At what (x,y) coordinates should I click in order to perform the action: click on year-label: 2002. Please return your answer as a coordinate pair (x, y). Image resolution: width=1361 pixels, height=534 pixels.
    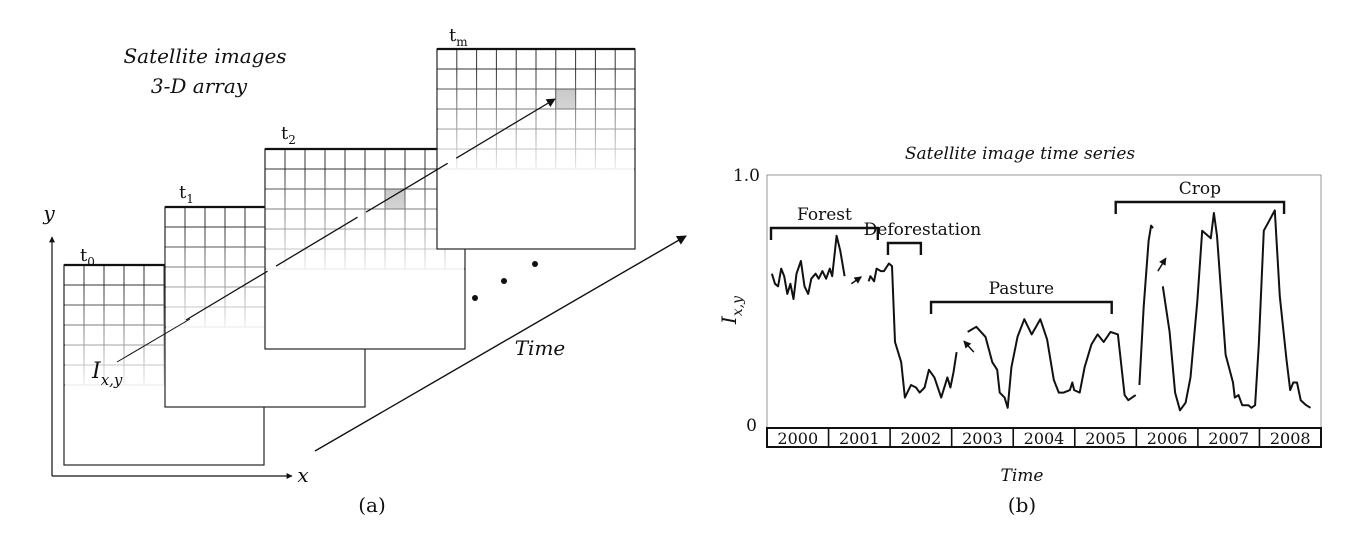
    Looking at the image, I should click on (921, 438).